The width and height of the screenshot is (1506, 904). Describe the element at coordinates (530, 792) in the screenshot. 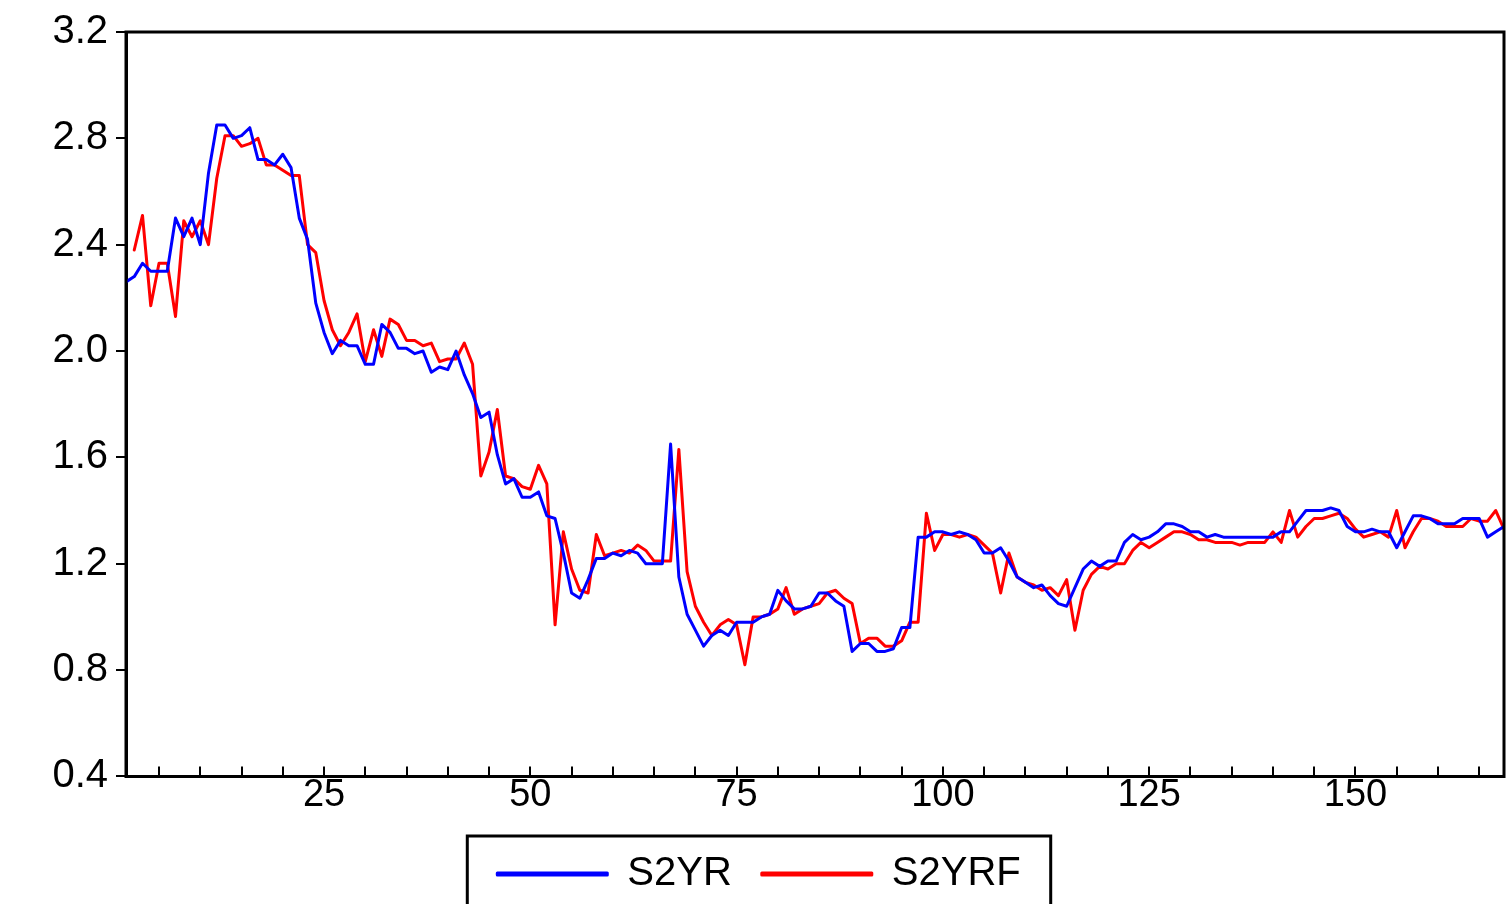

I see `x-tick-label: 50` at that location.